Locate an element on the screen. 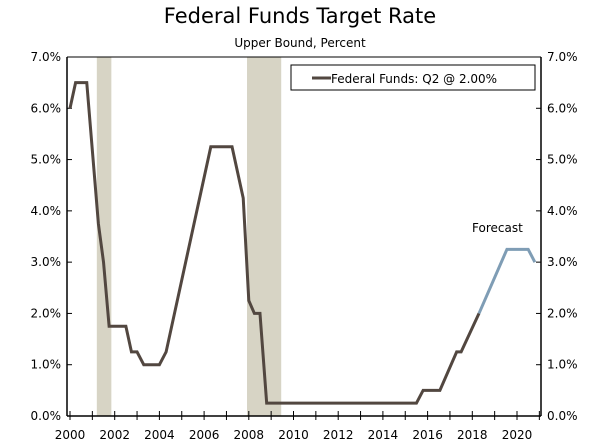 This screenshot has width=600, height=448. y-tick-label-right: 3.0% is located at coordinates (562, 262).